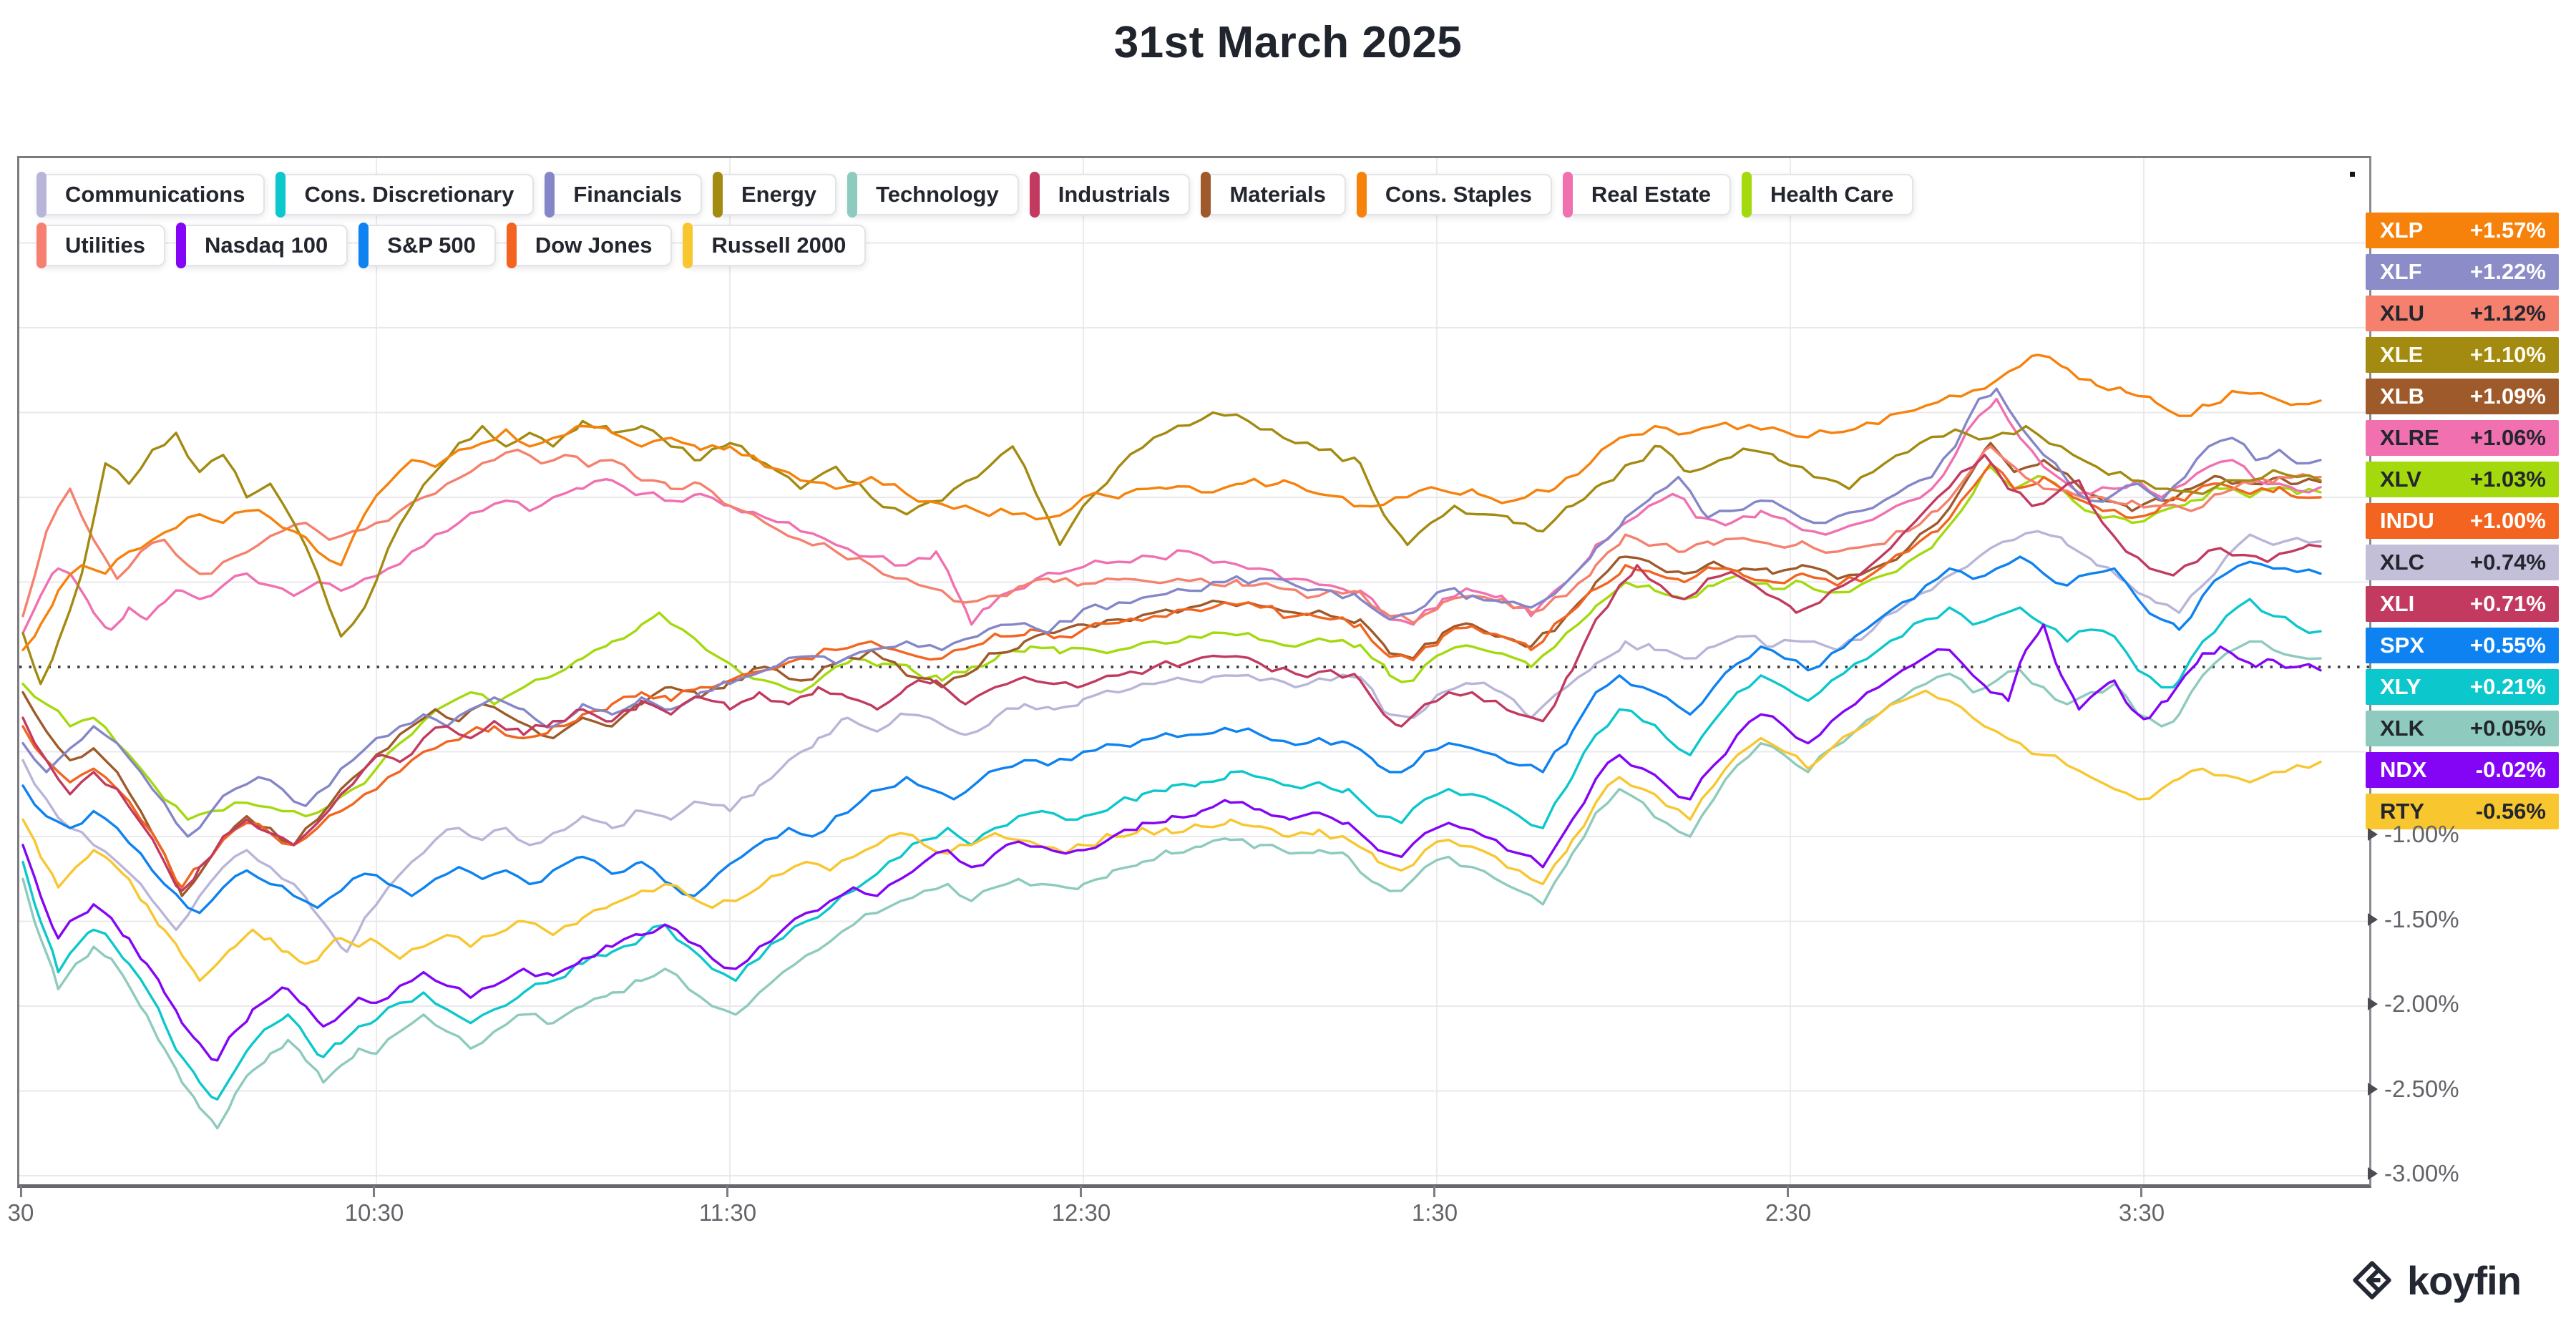  Describe the element at coordinates (2462, 645) in the screenshot. I see `ticker-chip-SPX: SPX +0.55%` at that location.